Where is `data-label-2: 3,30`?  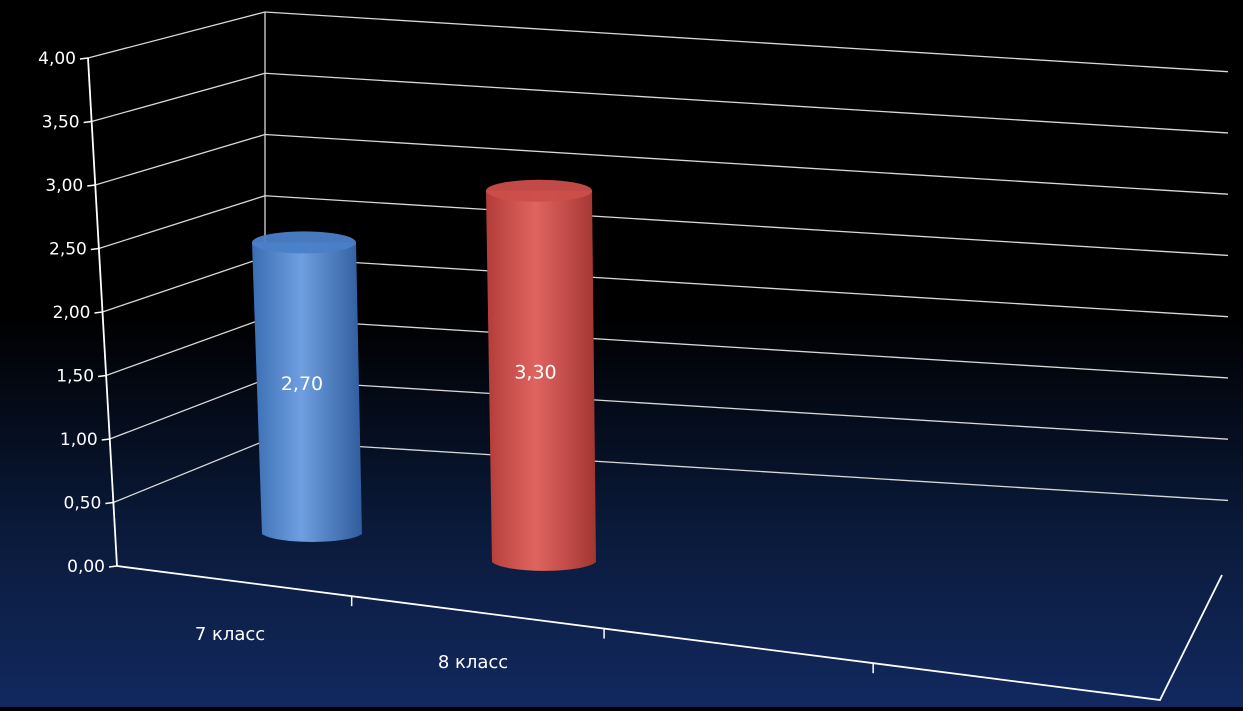
data-label-2: 3,30 is located at coordinates (535, 372).